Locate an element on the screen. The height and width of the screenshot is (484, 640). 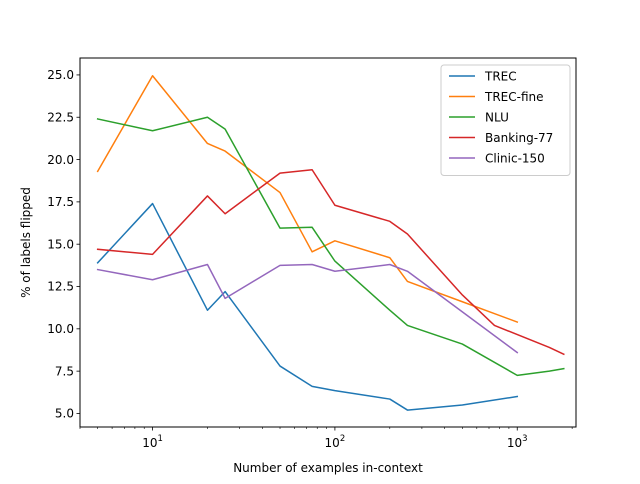
y-tick-label: 7.5 is located at coordinates (64, 371).